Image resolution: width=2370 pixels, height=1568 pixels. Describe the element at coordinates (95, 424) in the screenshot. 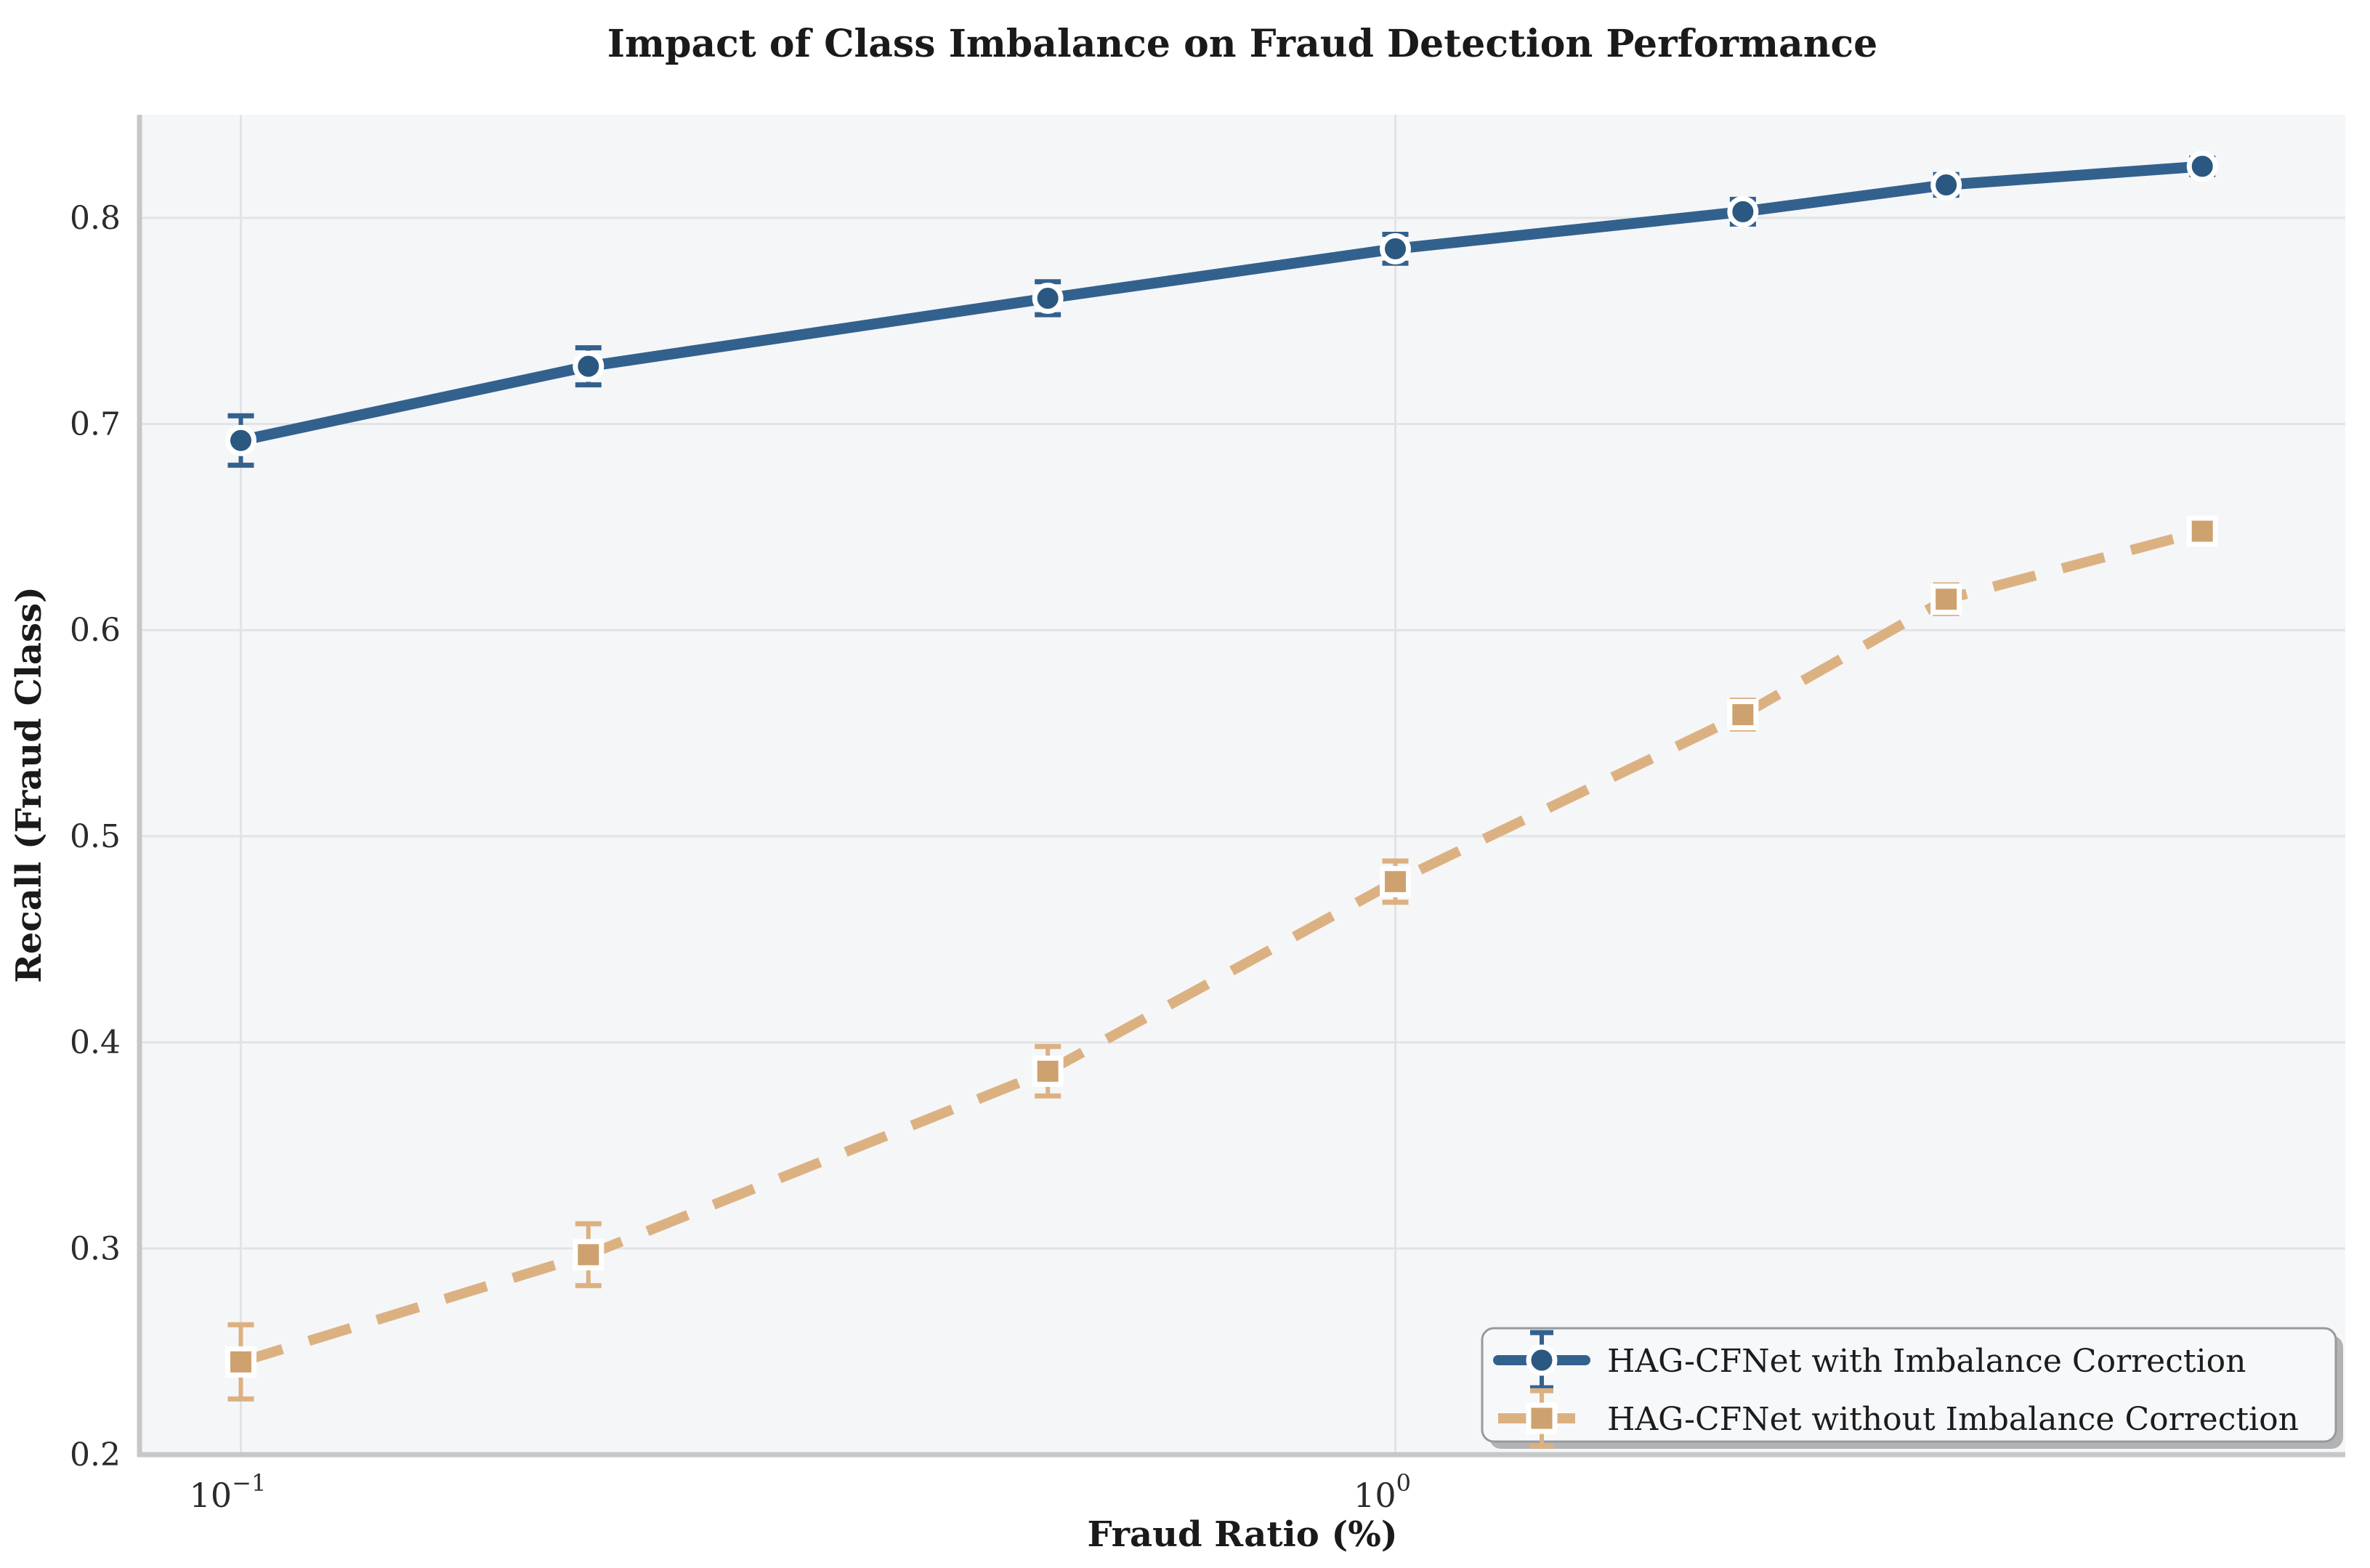

I see `y-tick-label: 0.7` at that location.